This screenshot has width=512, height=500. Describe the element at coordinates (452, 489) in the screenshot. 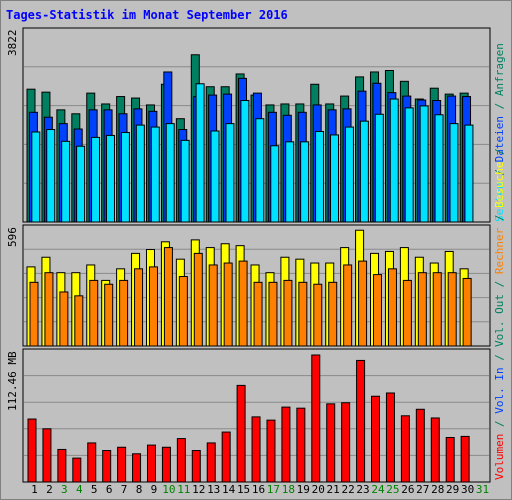

I see `x-tick-day-29: 29` at that location.